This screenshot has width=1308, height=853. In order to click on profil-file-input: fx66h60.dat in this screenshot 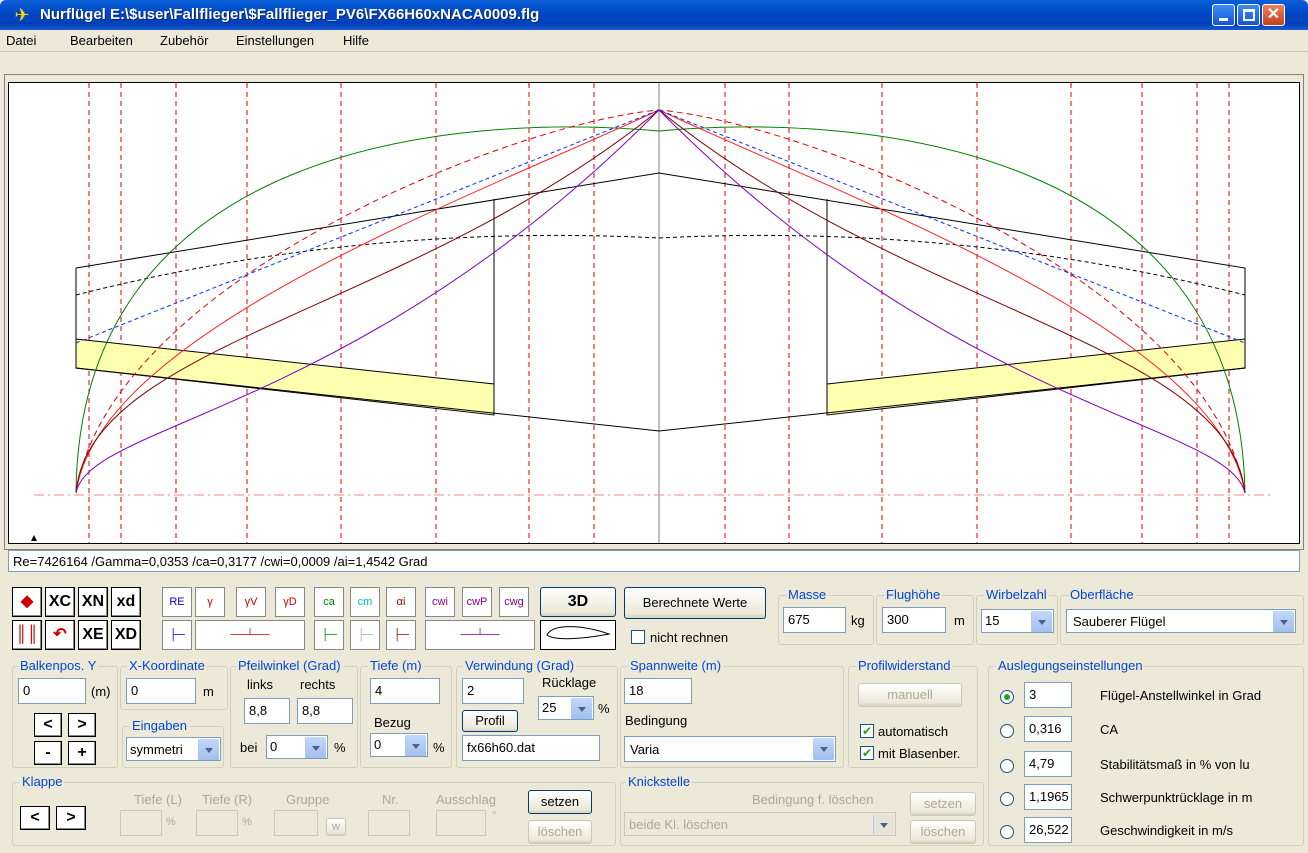, I will do `click(531, 748)`.